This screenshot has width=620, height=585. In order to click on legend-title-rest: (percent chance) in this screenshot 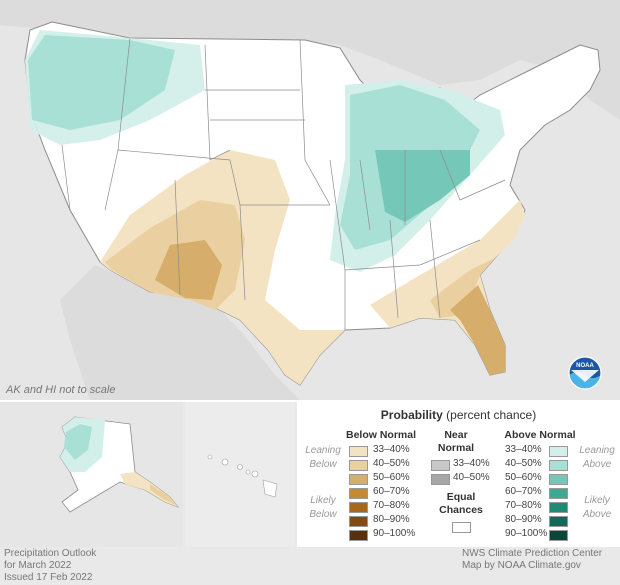, I will do `click(491, 415)`.